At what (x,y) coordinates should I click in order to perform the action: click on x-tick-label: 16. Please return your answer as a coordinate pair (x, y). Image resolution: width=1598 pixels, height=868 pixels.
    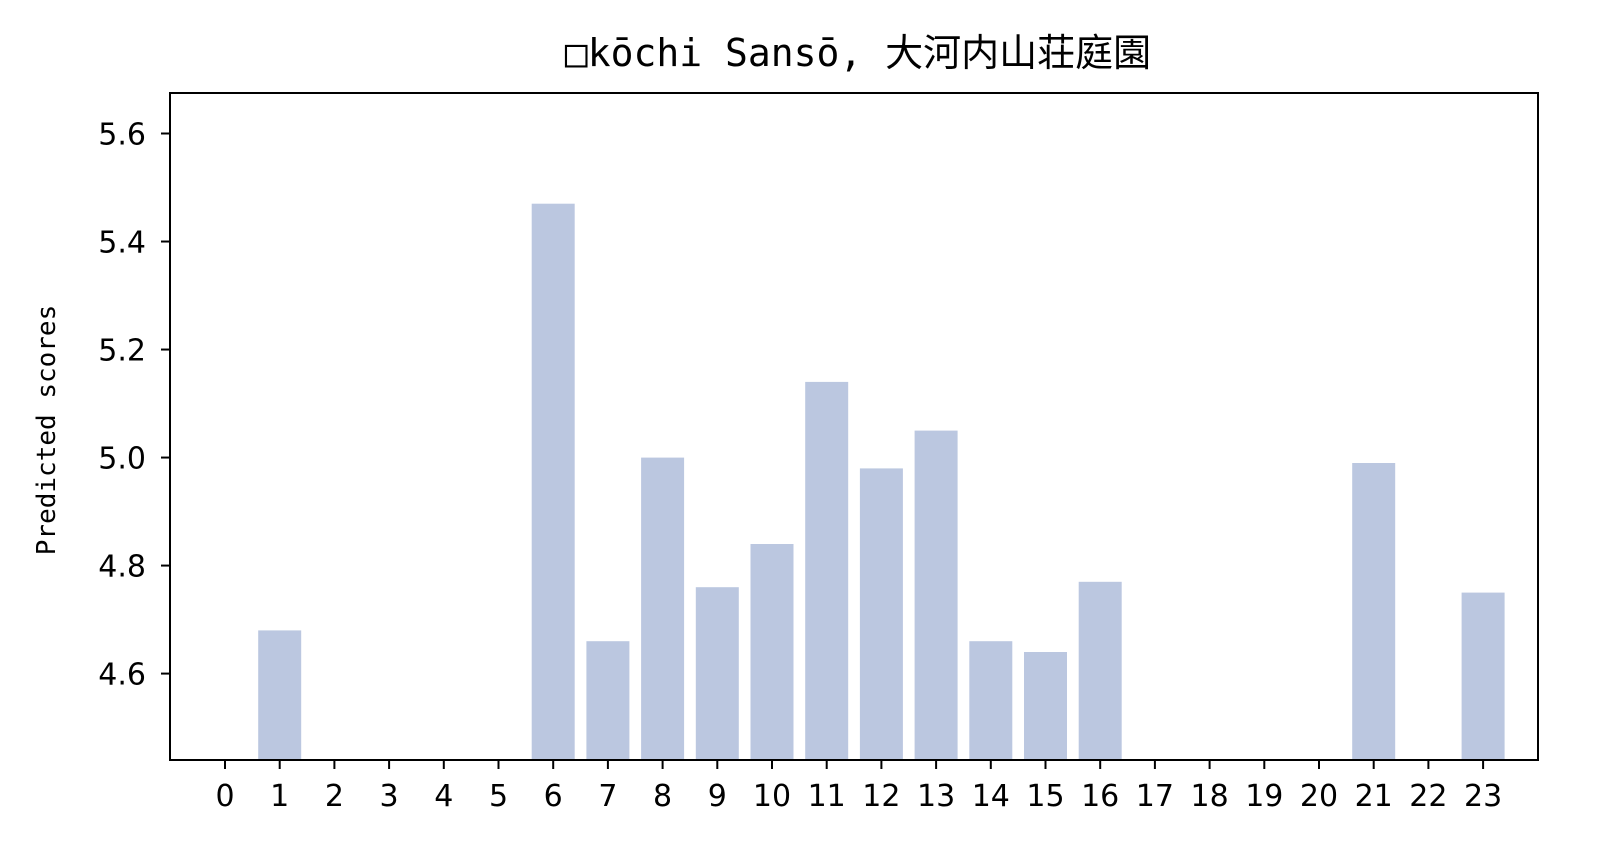
    Looking at the image, I should click on (1100, 796).